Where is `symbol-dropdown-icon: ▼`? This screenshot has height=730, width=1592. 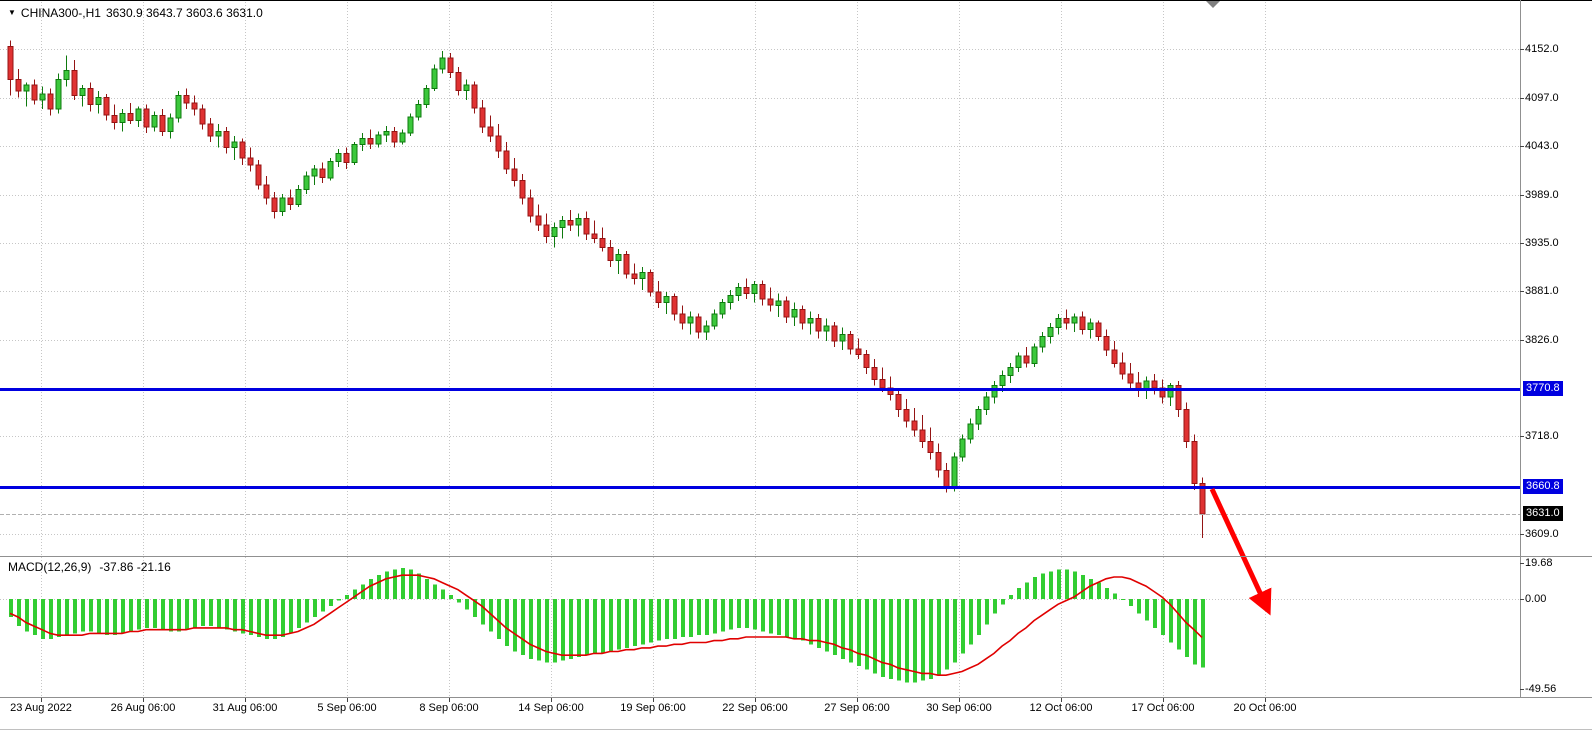 symbol-dropdown-icon: ▼ is located at coordinates (12, 12).